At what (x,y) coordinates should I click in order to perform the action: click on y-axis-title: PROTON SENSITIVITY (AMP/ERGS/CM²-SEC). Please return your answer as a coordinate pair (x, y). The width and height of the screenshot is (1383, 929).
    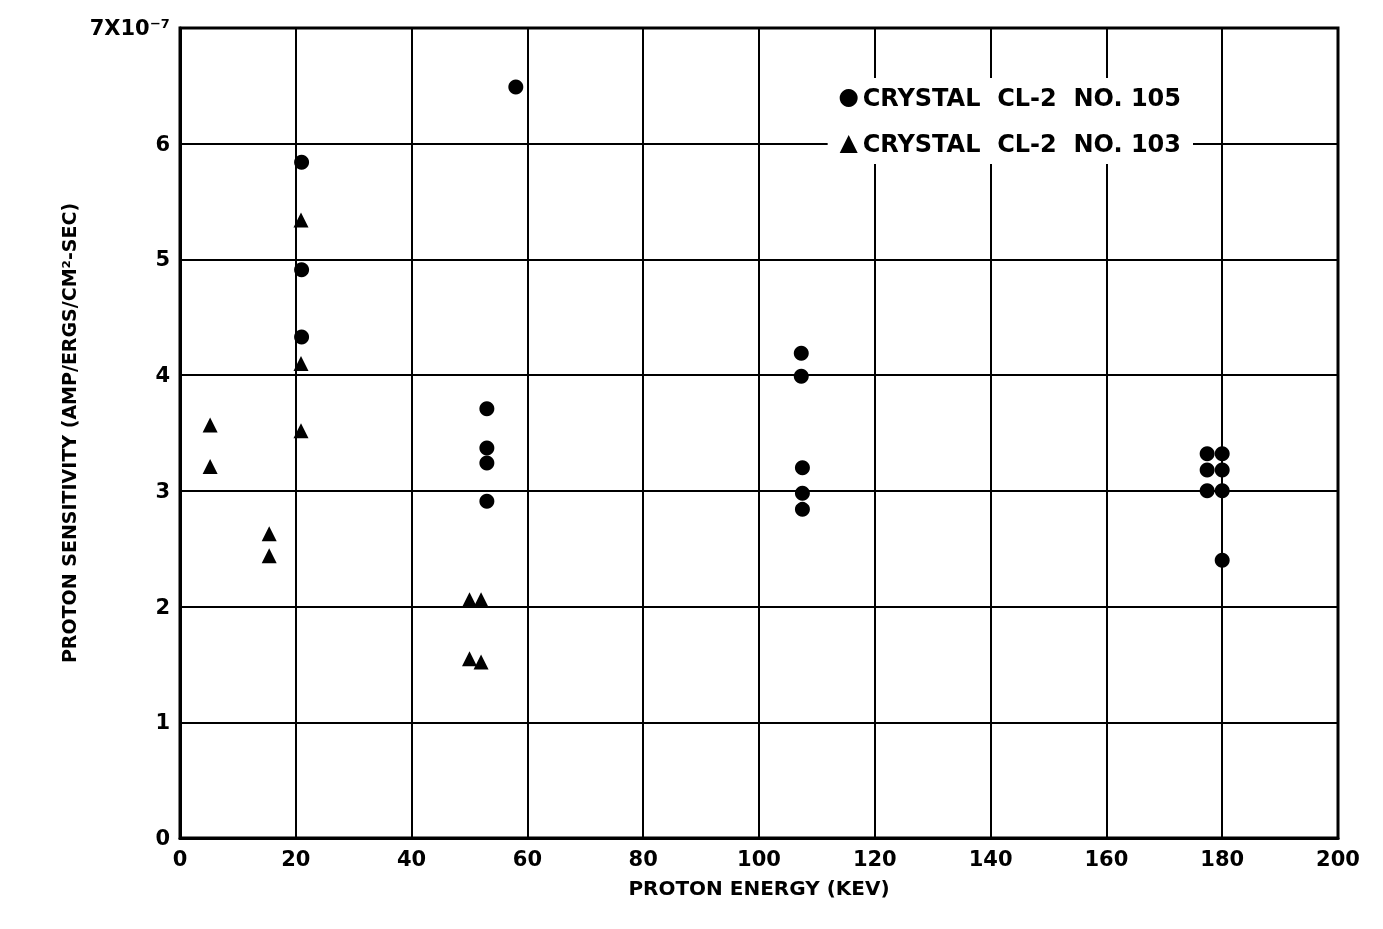
    Looking at the image, I should click on (69, 433).